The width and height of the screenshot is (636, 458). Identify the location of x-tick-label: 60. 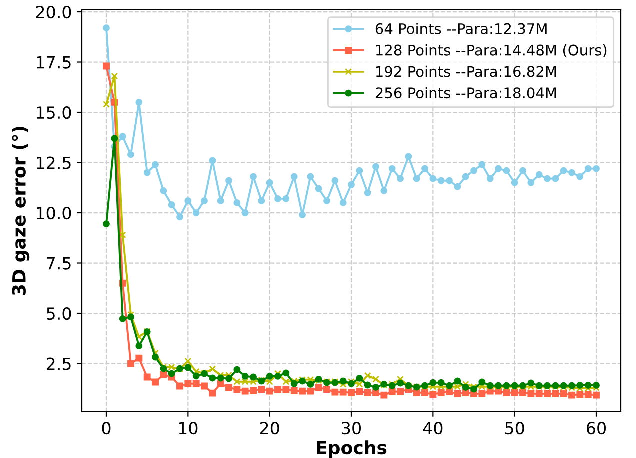
(596, 428).